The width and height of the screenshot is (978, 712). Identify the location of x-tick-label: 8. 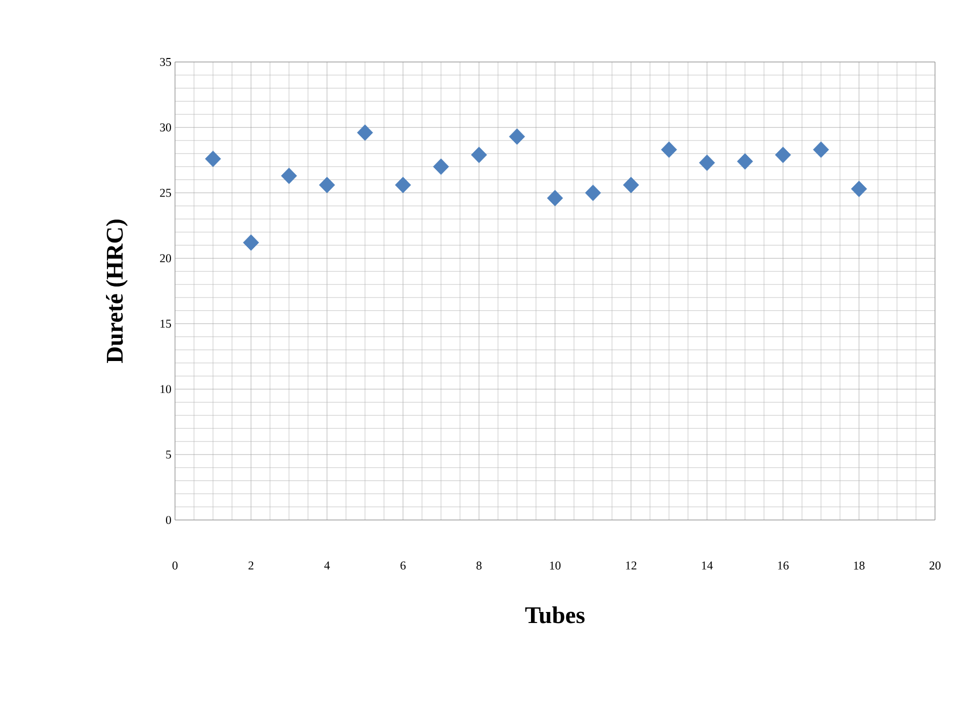
(479, 566).